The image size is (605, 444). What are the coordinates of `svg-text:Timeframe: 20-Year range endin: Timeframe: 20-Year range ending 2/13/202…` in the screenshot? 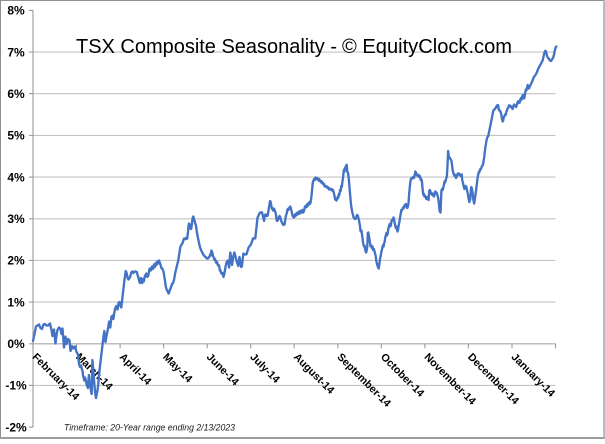 It's located at (149, 428).